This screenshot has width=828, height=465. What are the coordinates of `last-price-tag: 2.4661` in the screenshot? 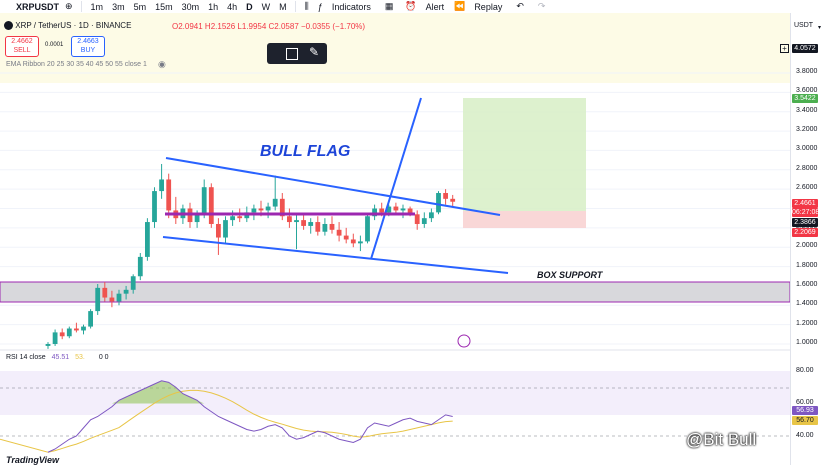 It's located at (805, 203).